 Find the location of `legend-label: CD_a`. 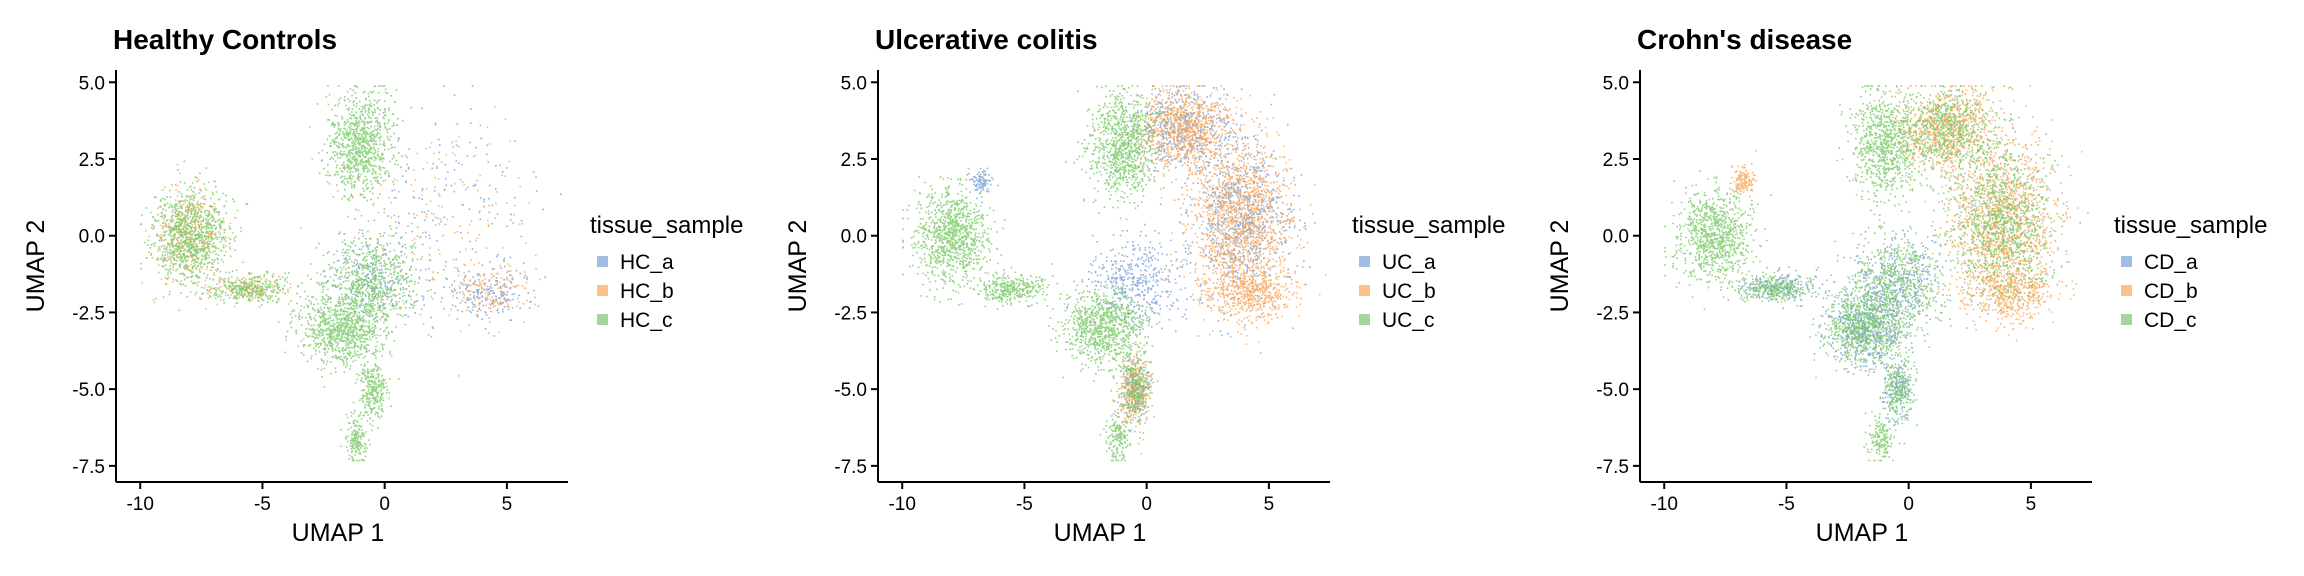

legend-label: CD_a is located at coordinates (2171, 262).